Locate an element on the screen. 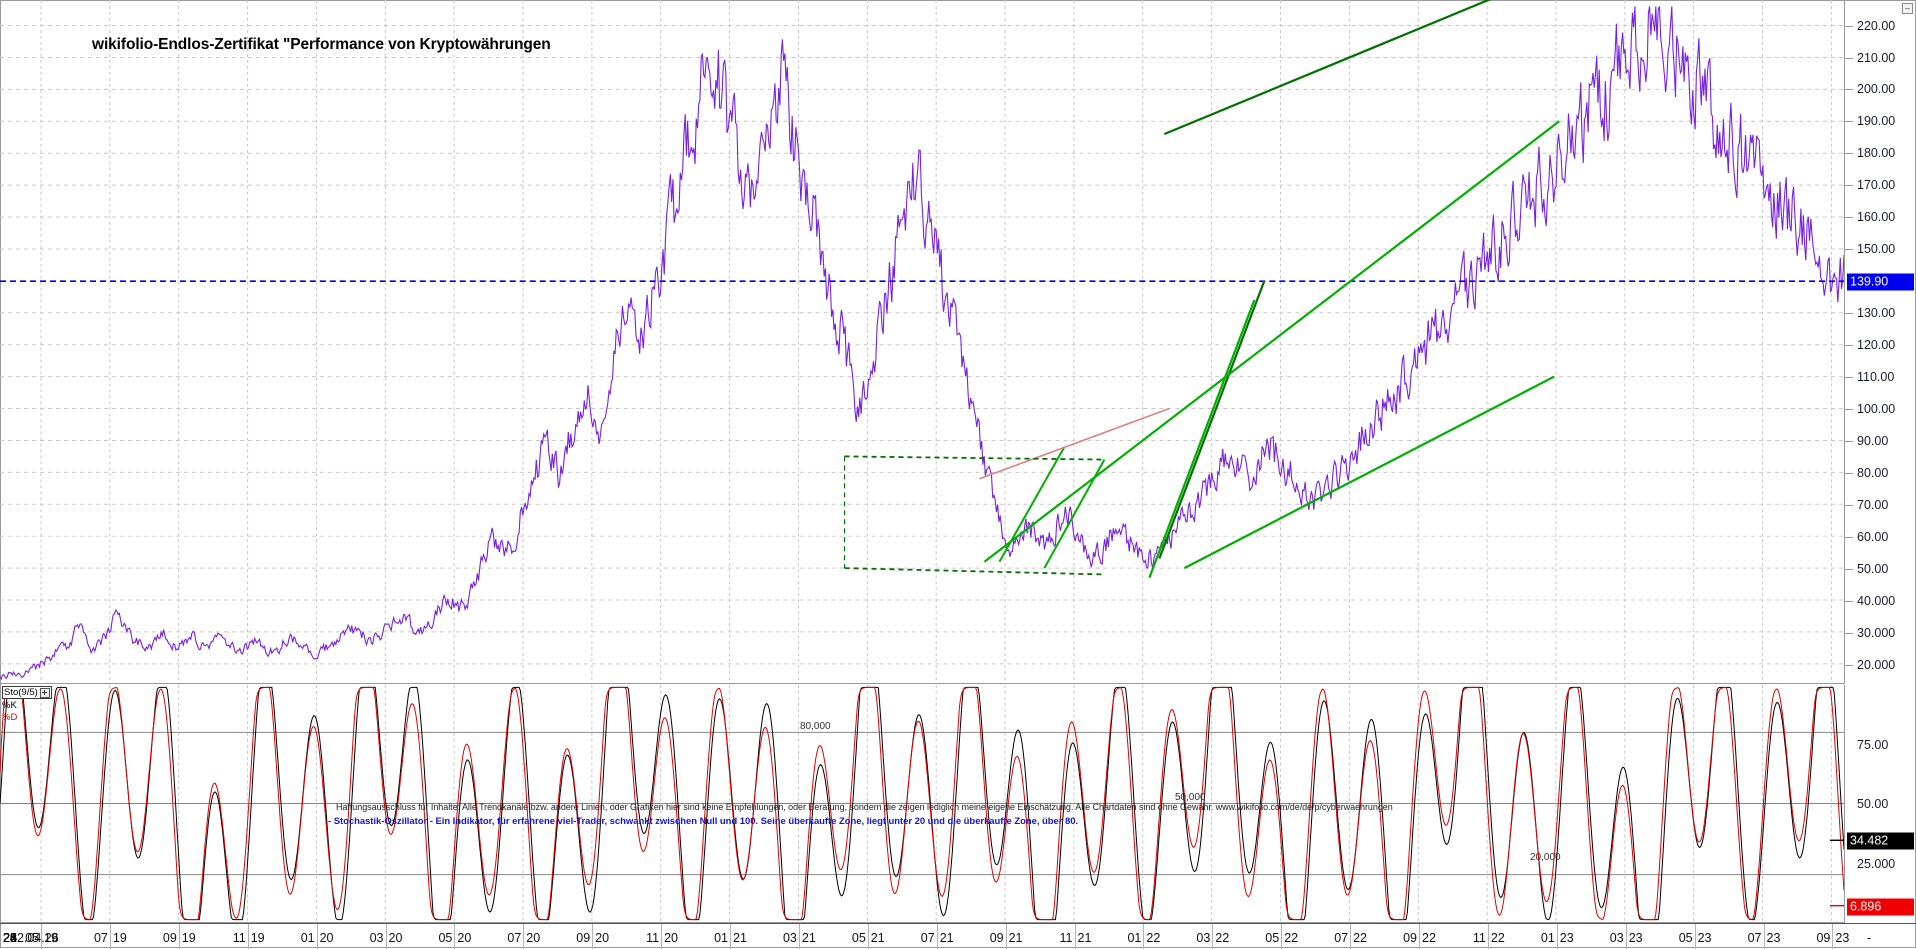 The height and width of the screenshot is (949, 1916). indicator-name-box: Sto(9/5) is located at coordinates (27, 692).